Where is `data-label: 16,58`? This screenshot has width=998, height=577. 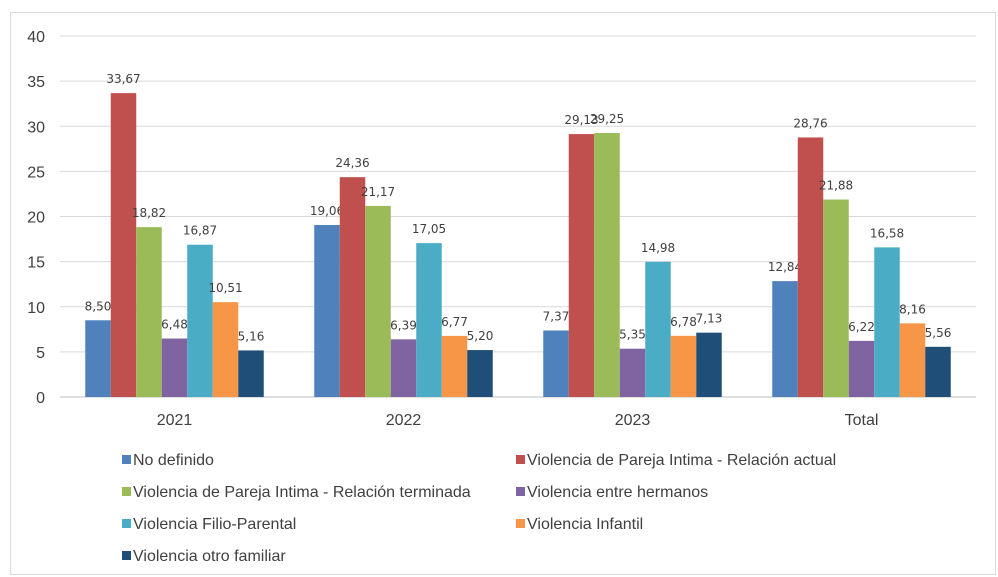 data-label: 16,58 is located at coordinates (887, 233).